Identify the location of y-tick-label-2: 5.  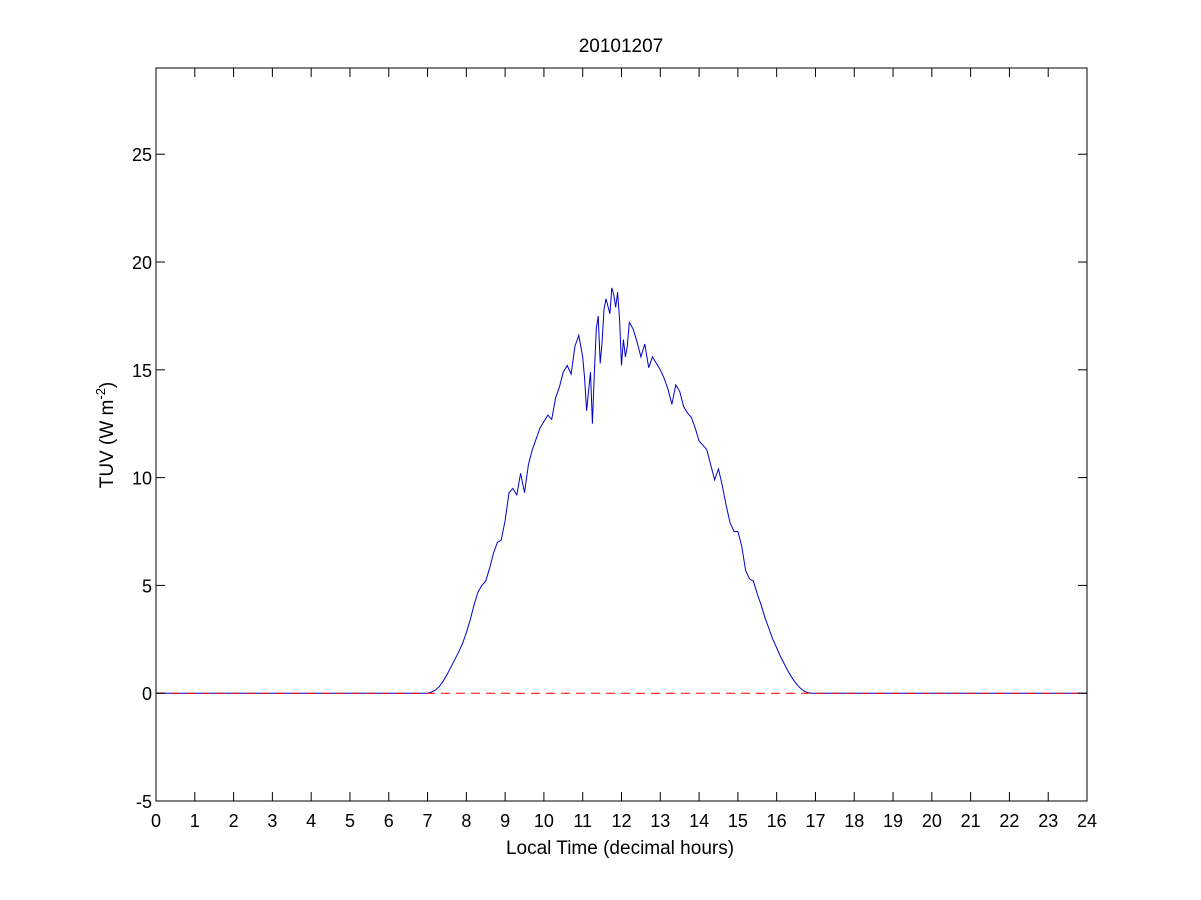
(147, 586).